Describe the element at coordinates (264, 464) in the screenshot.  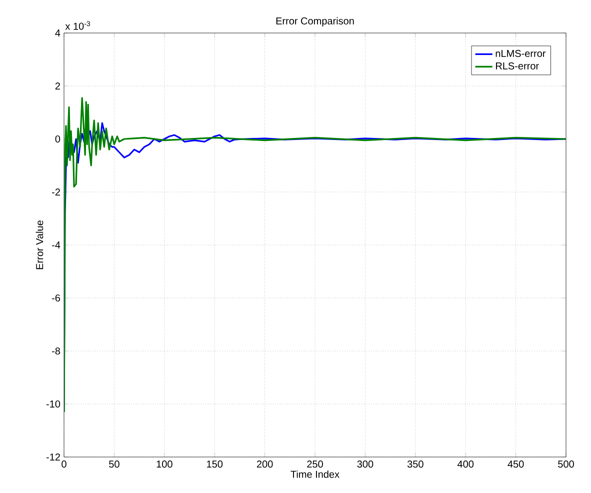
I see `x-tick-label: 200` at that location.